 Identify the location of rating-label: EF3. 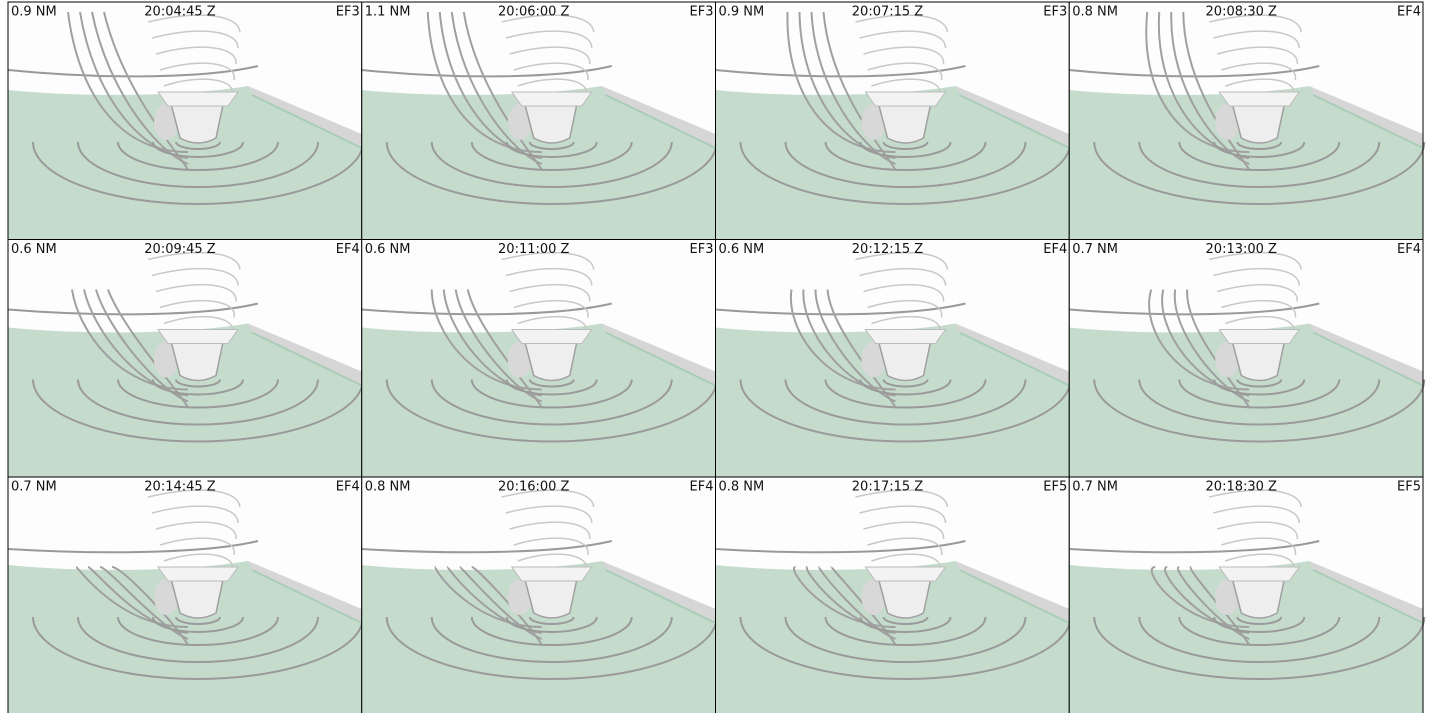
(1055, 12).